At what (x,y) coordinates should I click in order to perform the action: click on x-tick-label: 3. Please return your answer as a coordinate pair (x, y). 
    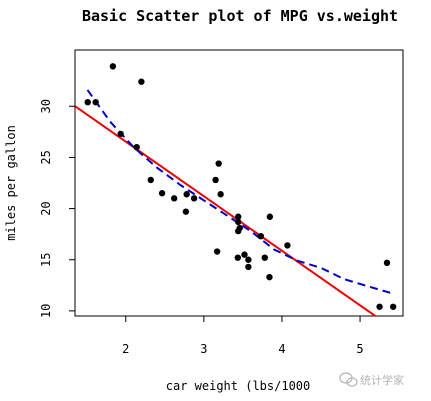
    Looking at the image, I should click on (203, 349).